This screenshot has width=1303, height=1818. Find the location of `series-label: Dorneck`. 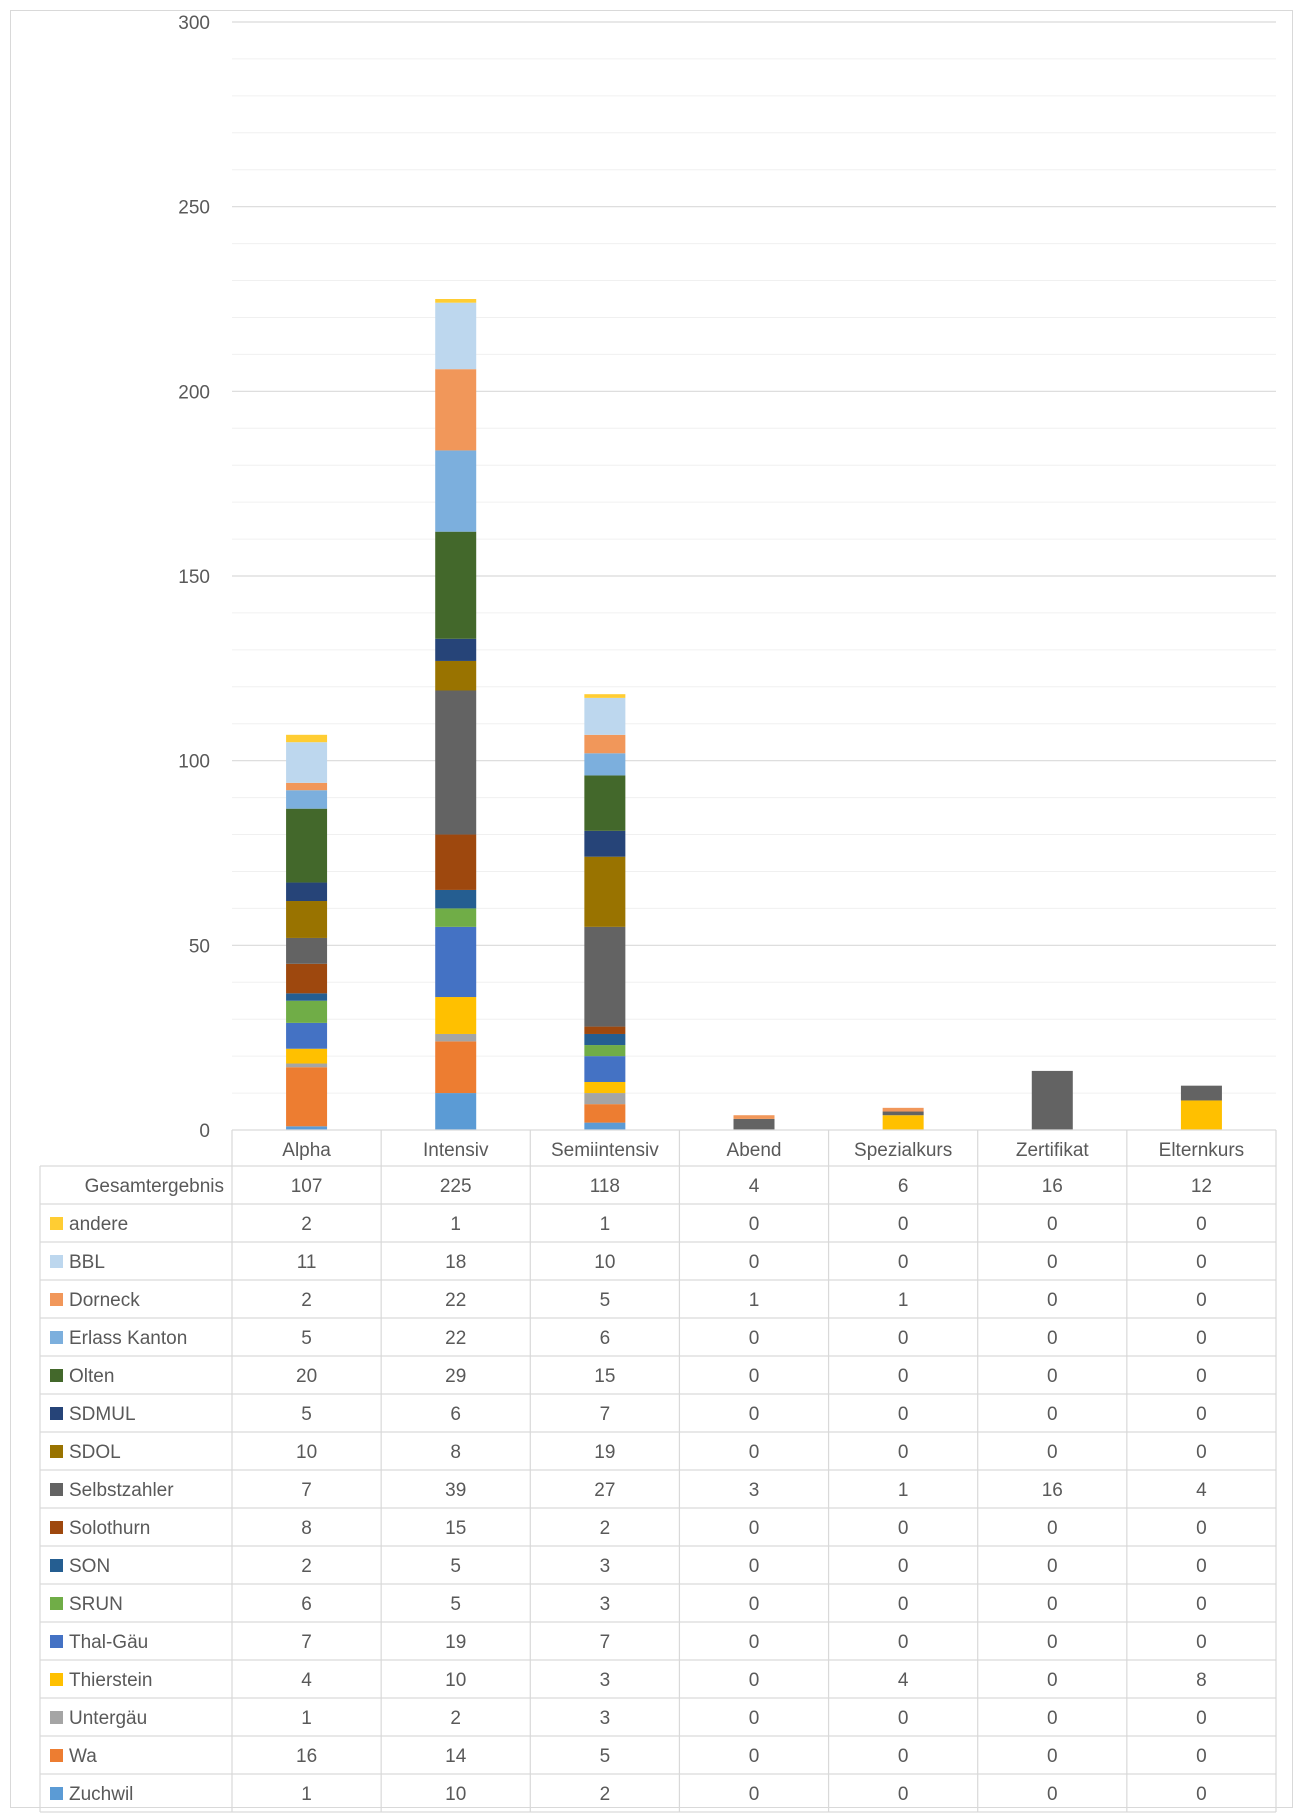

series-label: Dorneck is located at coordinates (104, 1300).